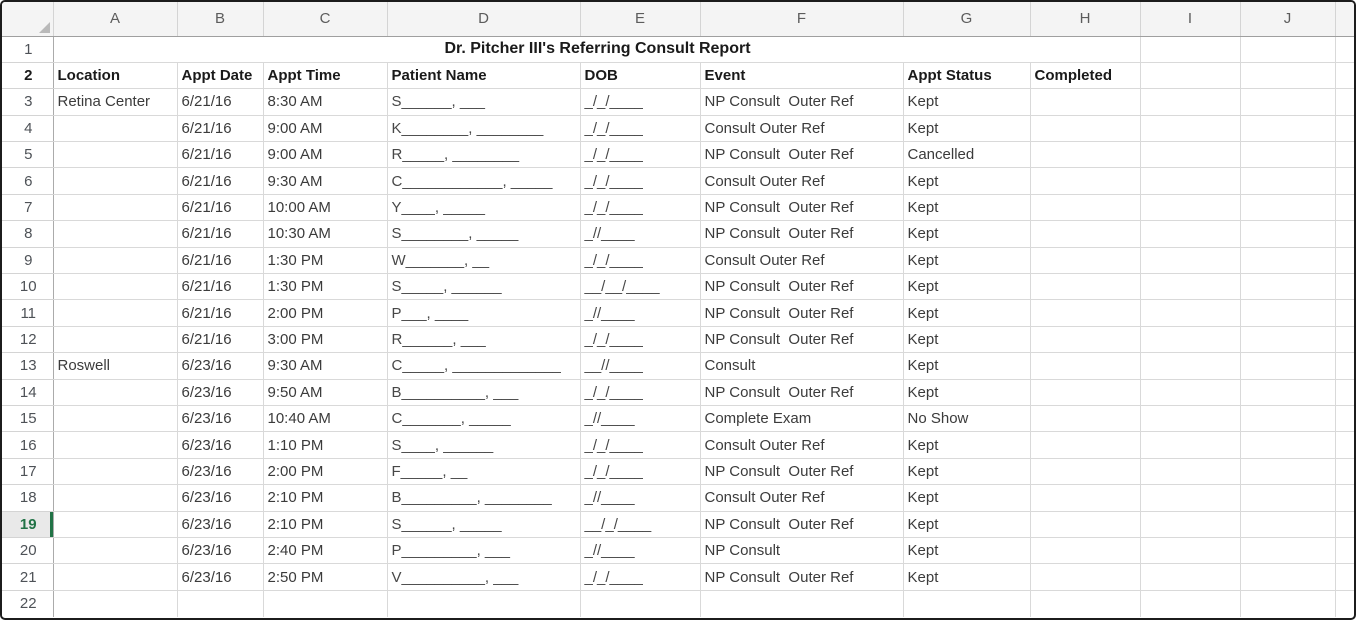  What do you see at coordinates (28, 19) in the screenshot?
I see `select-all-corner` at bounding box center [28, 19].